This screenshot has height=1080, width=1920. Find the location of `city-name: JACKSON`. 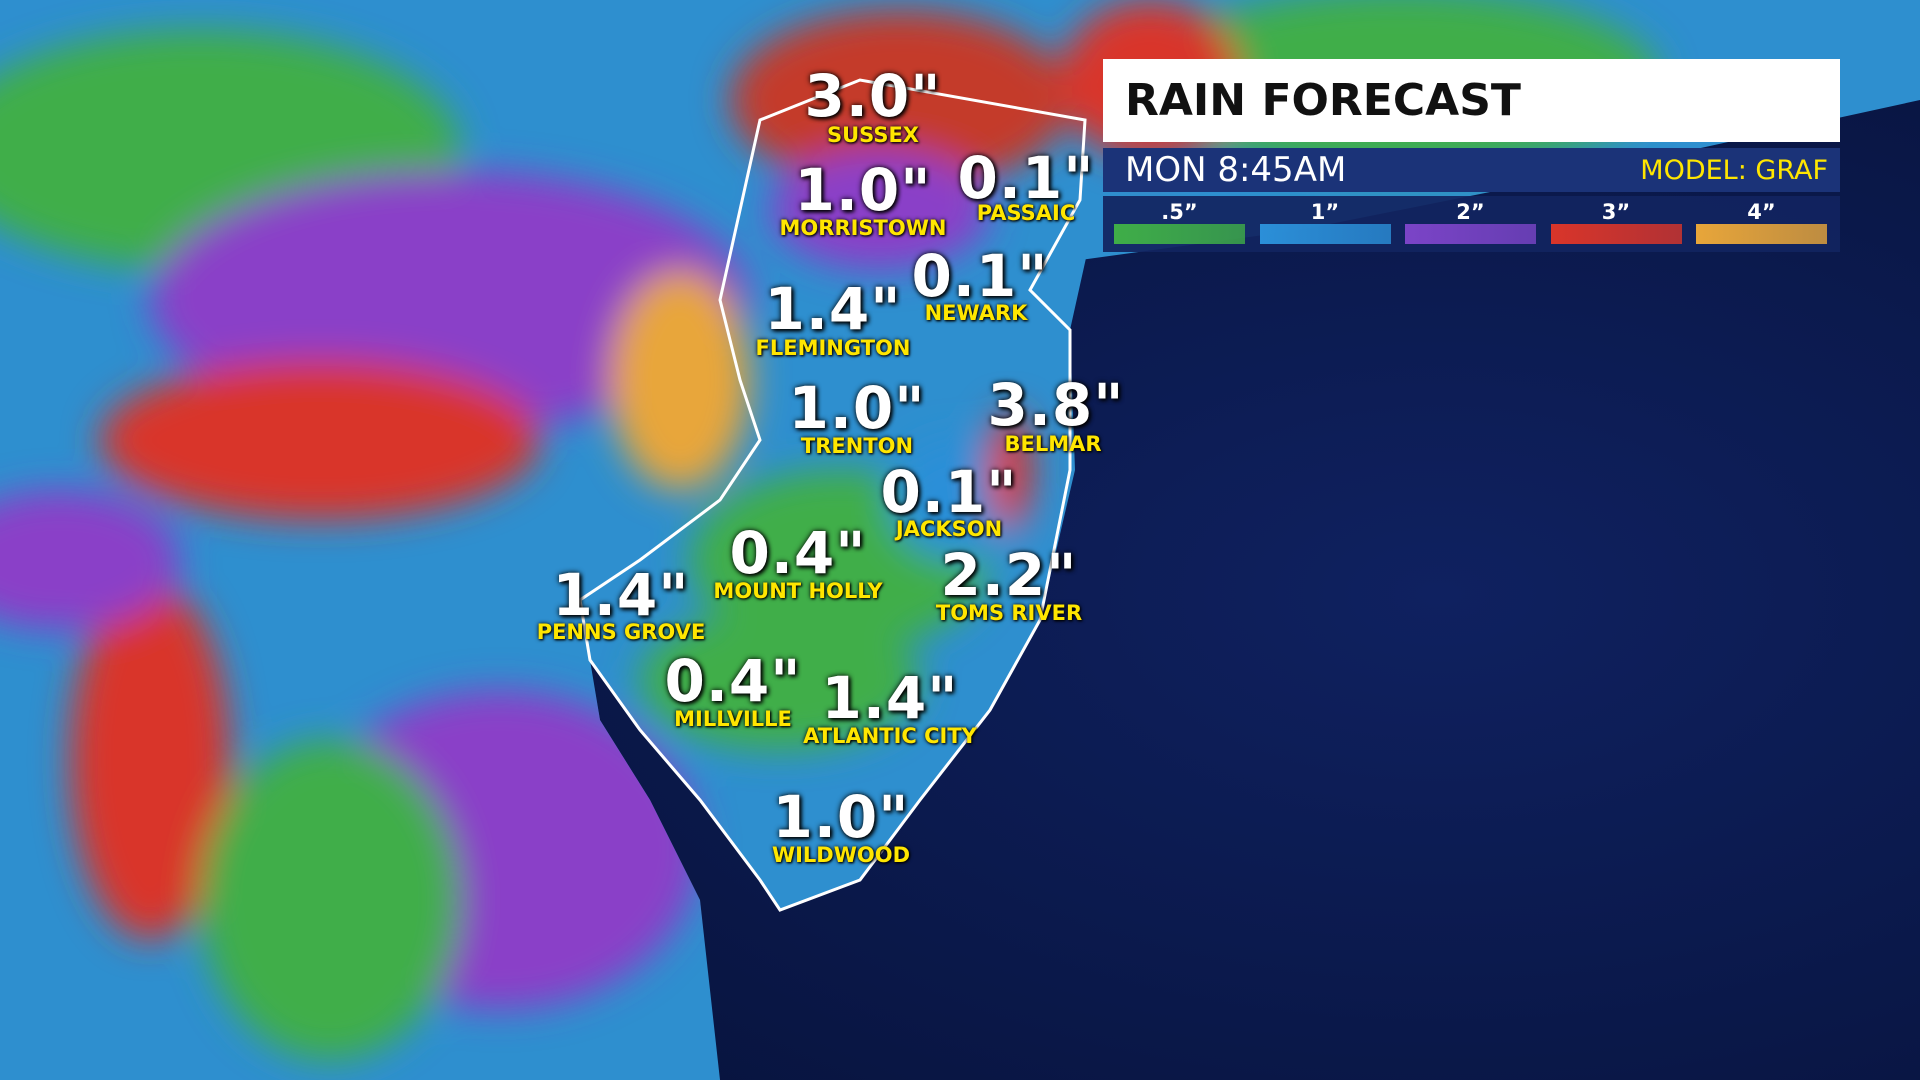

city-name: JACKSON is located at coordinates (949, 529).